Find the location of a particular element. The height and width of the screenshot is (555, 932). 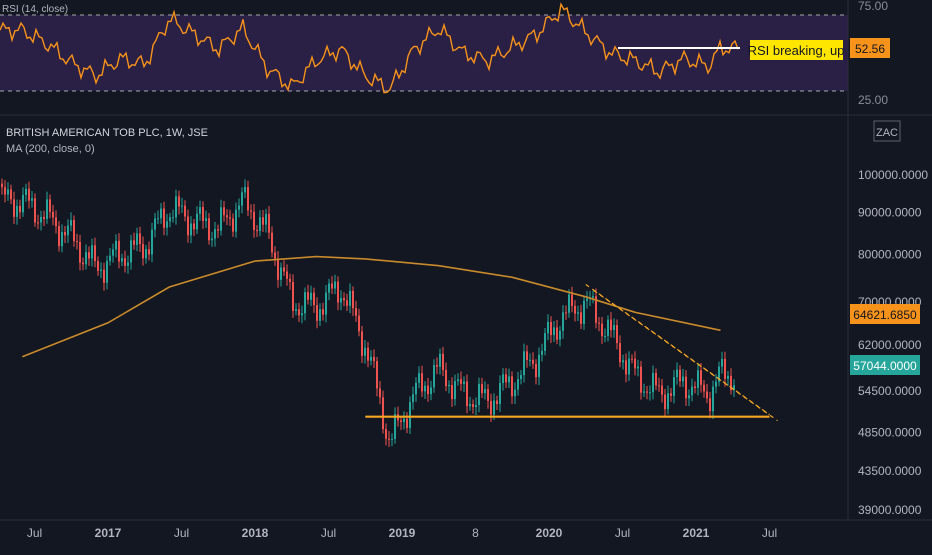

ma-legend: MA (200, close, 0) is located at coordinates (50, 149).